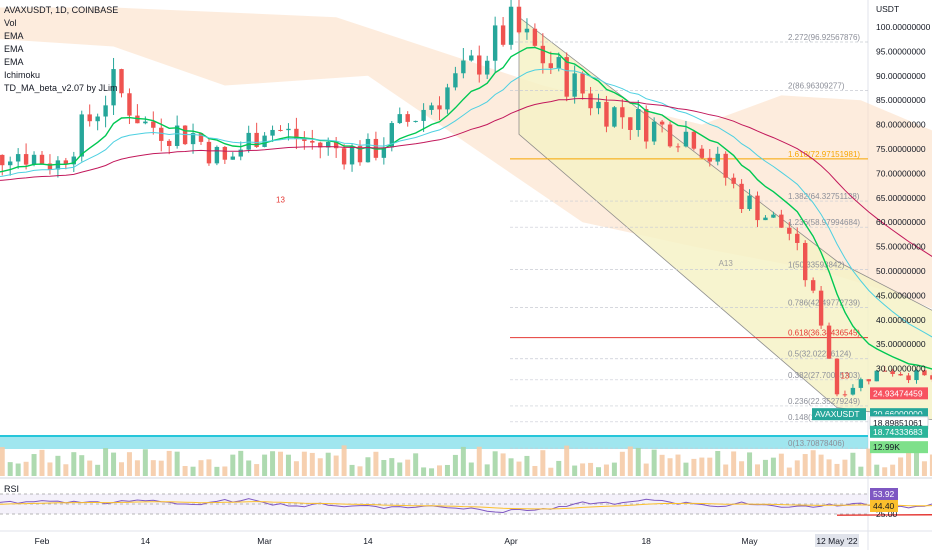 This screenshot has width=932, height=550. What do you see at coordinates (901, 369) in the screenshot?
I see `price-tick-14: 30.00000000` at bounding box center [901, 369].